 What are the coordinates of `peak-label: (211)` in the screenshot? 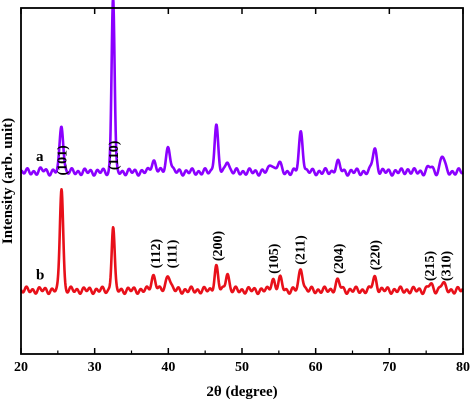 It's located at (300, 250).